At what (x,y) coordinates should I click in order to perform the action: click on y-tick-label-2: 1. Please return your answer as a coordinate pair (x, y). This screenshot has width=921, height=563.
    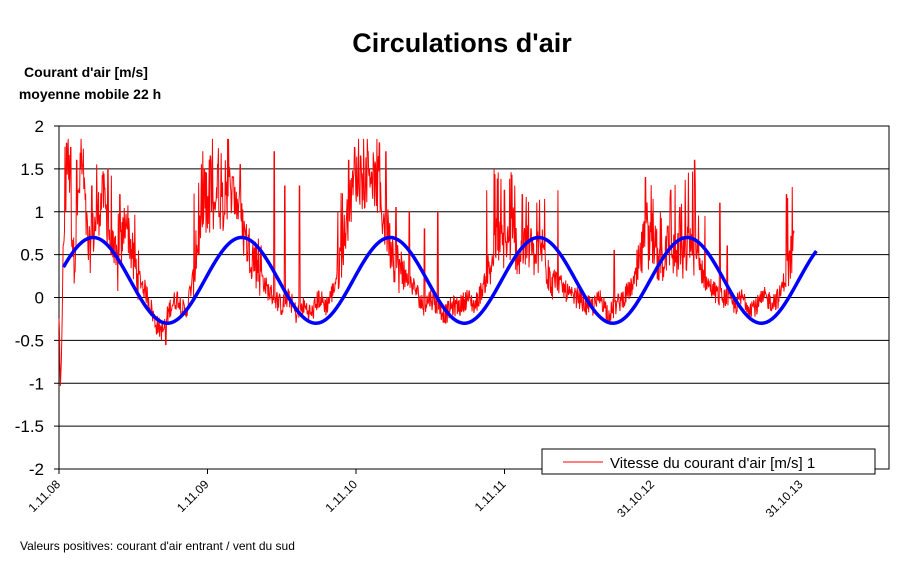
    Looking at the image, I should click on (39, 212).